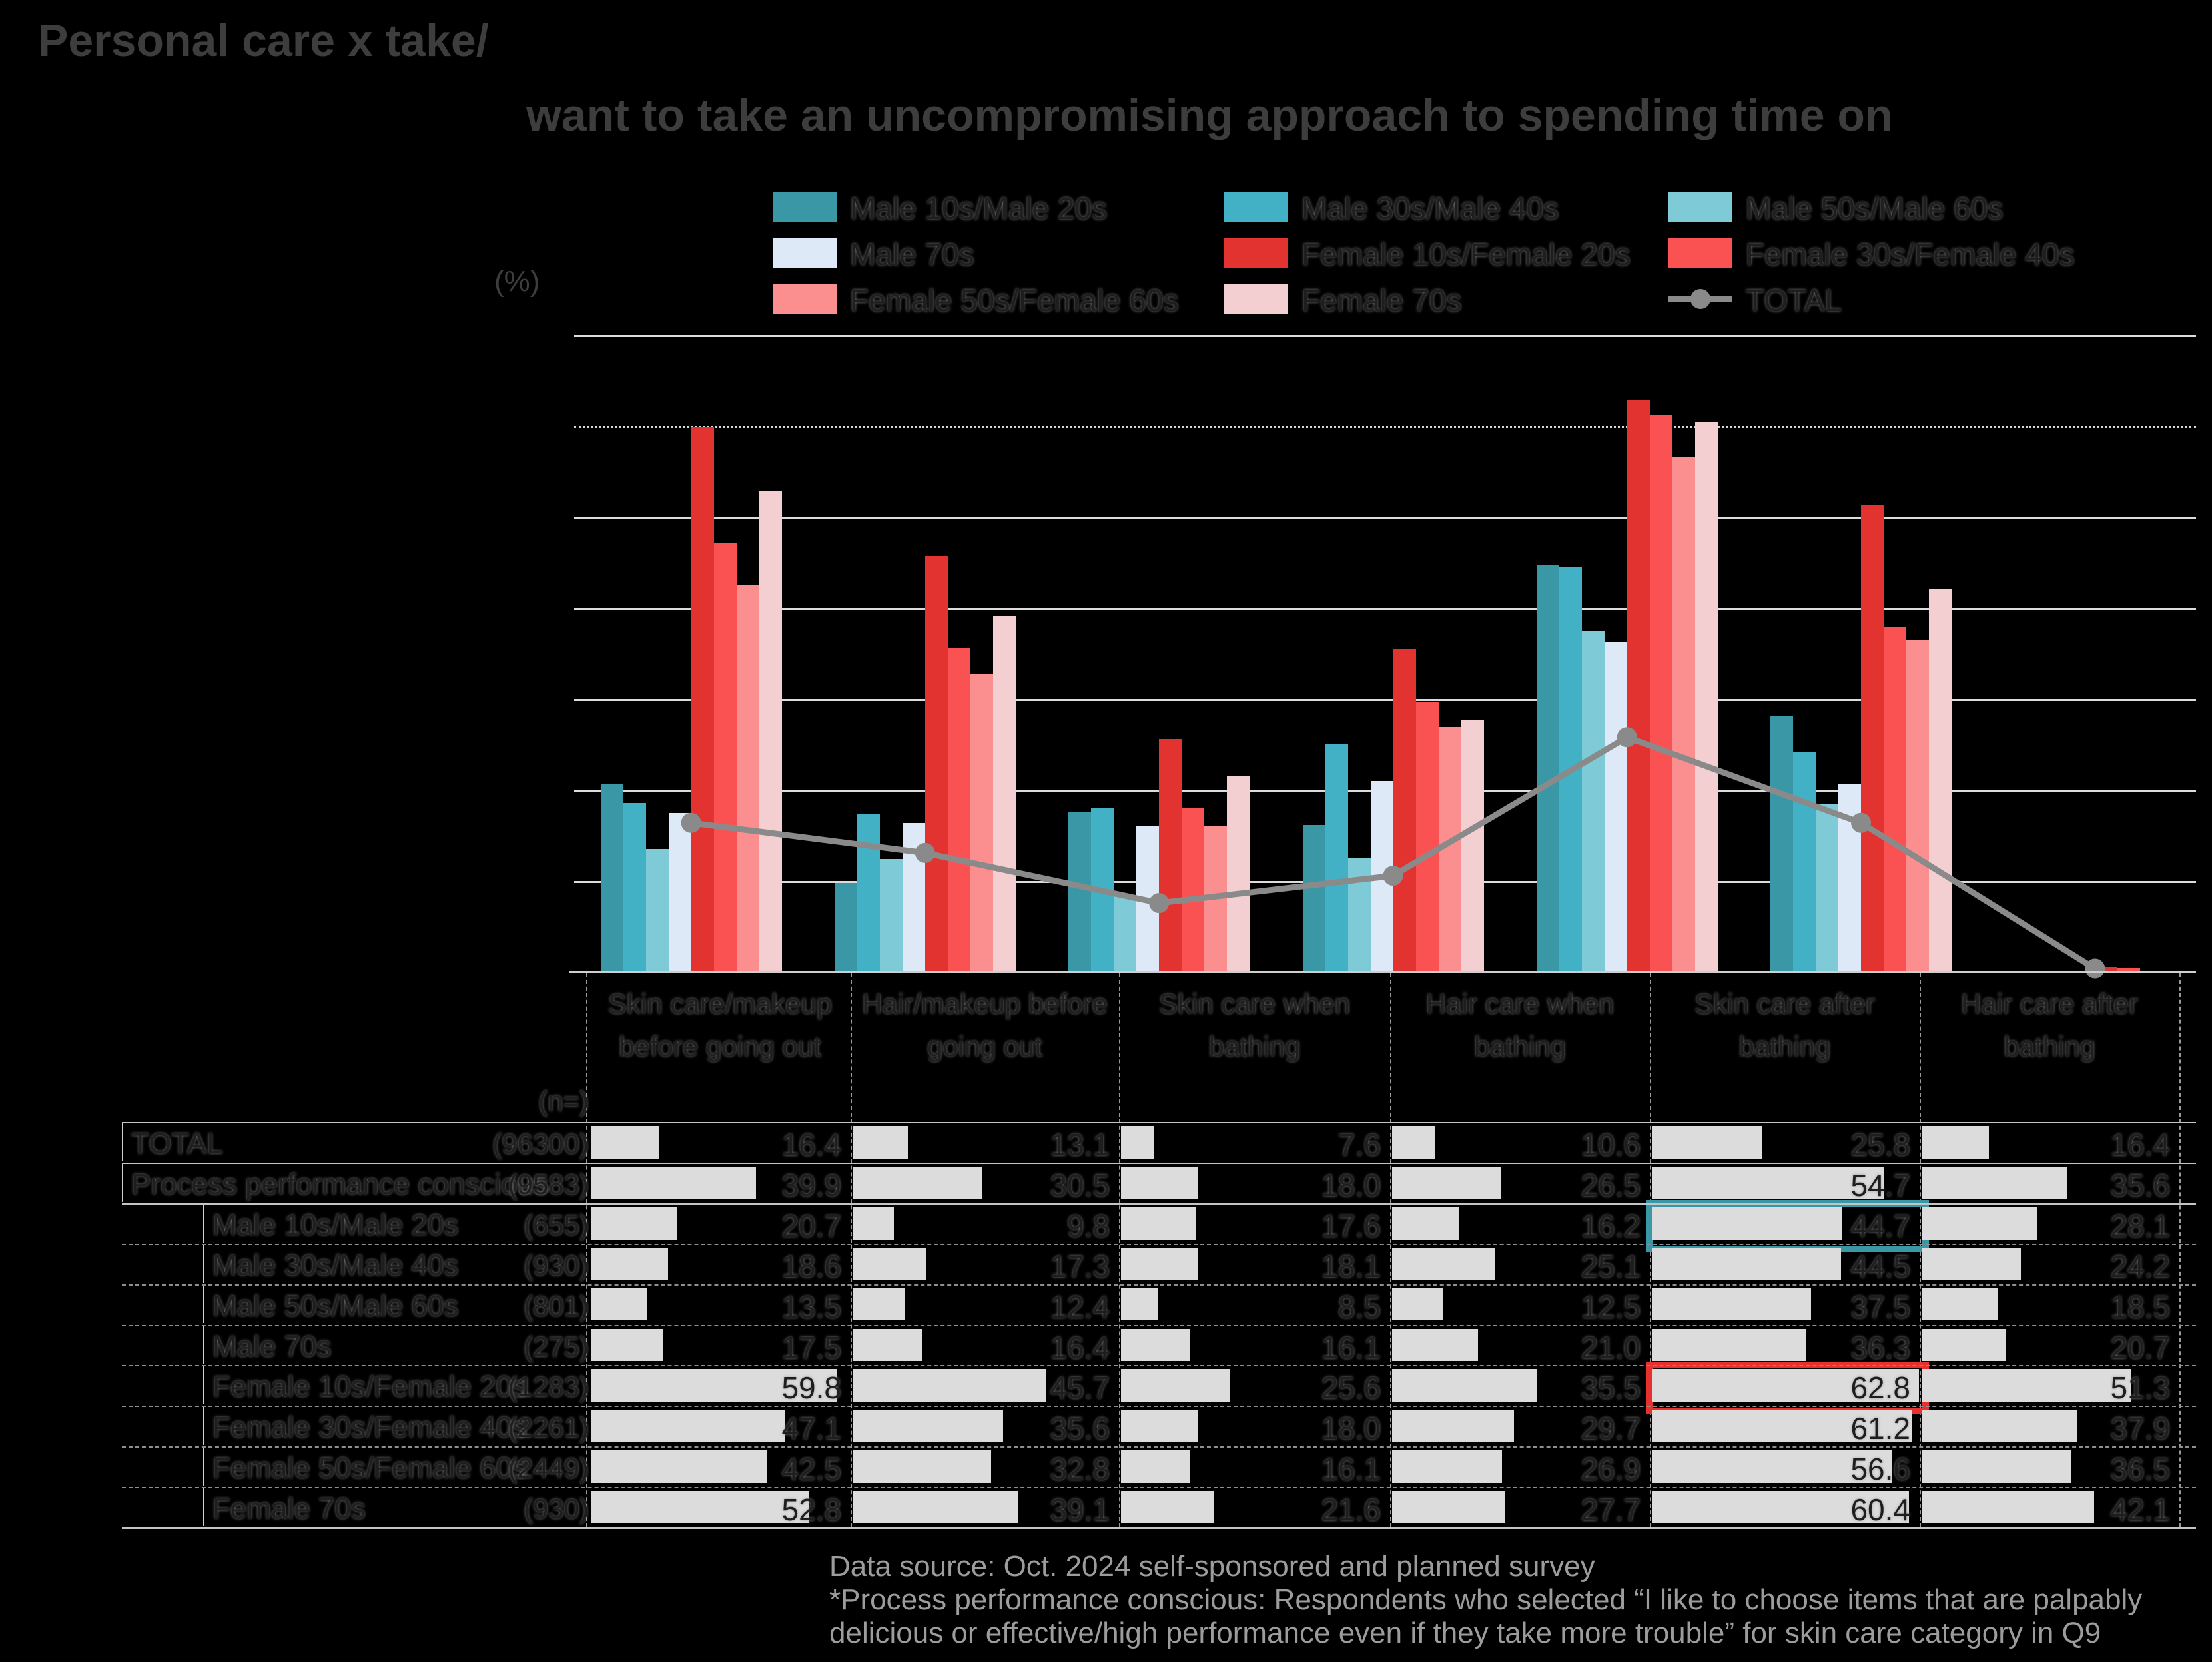 This screenshot has width=2212, height=1662. Describe the element at coordinates (548, 1184) in the screenshot. I see `n-value: (9583)` at that location.